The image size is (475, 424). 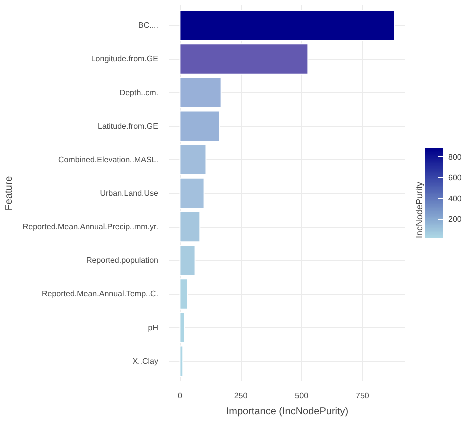 I want to click on y-tick-label: Longitude.from.GE, so click(x=125, y=59).